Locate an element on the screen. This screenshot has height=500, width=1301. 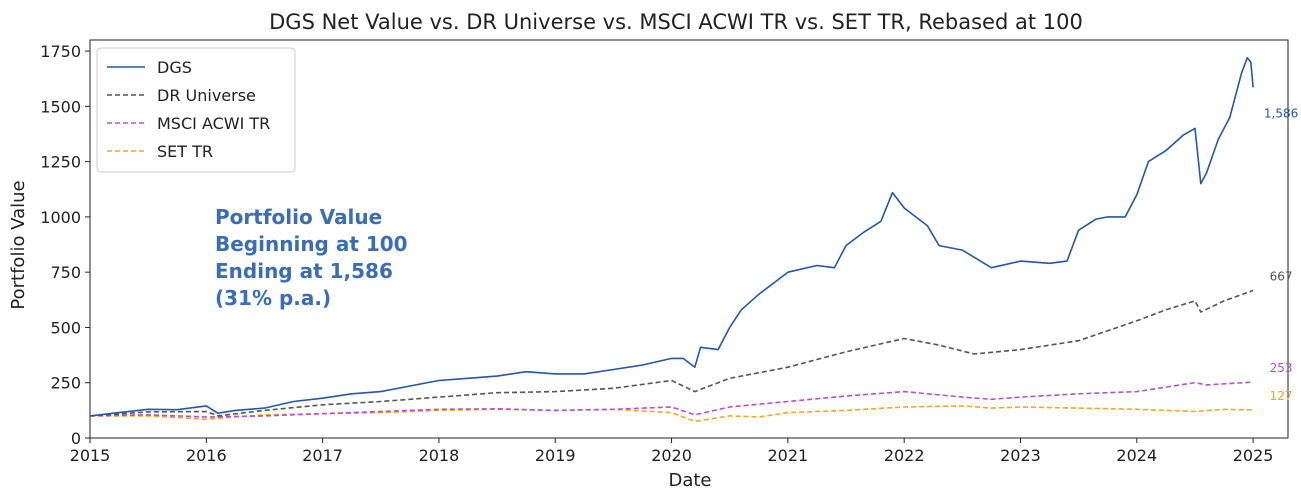
annotation-line: Beginning at 100 is located at coordinates (311, 244).